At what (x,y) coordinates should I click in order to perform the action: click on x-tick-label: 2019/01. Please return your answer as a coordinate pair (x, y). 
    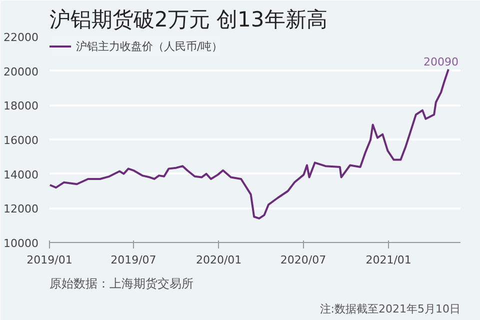
    Looking at the image, I should click on (49, 260).